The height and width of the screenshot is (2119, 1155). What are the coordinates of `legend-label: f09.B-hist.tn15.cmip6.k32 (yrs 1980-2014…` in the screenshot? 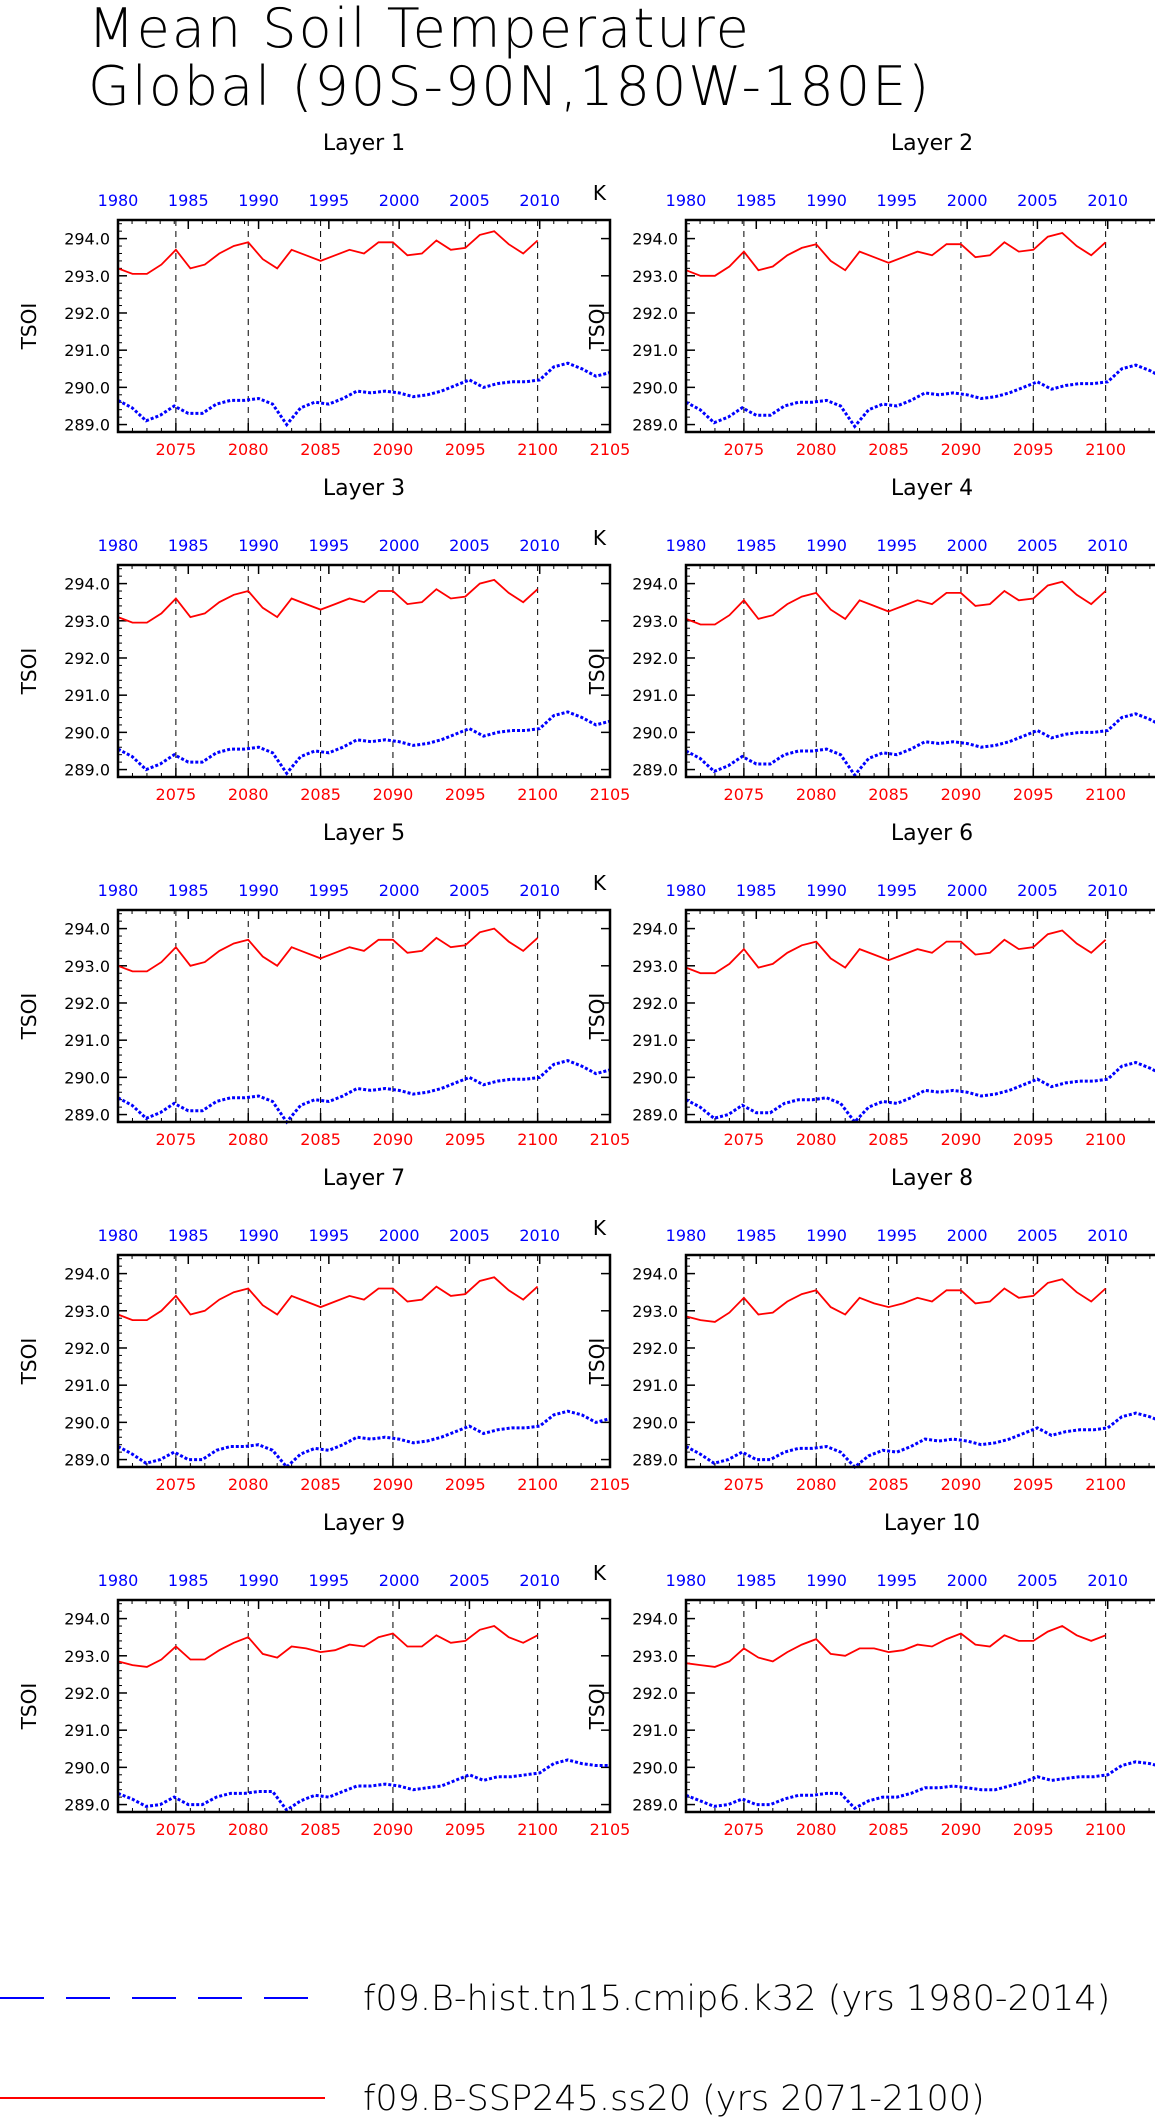 It's located at (736, 1999).